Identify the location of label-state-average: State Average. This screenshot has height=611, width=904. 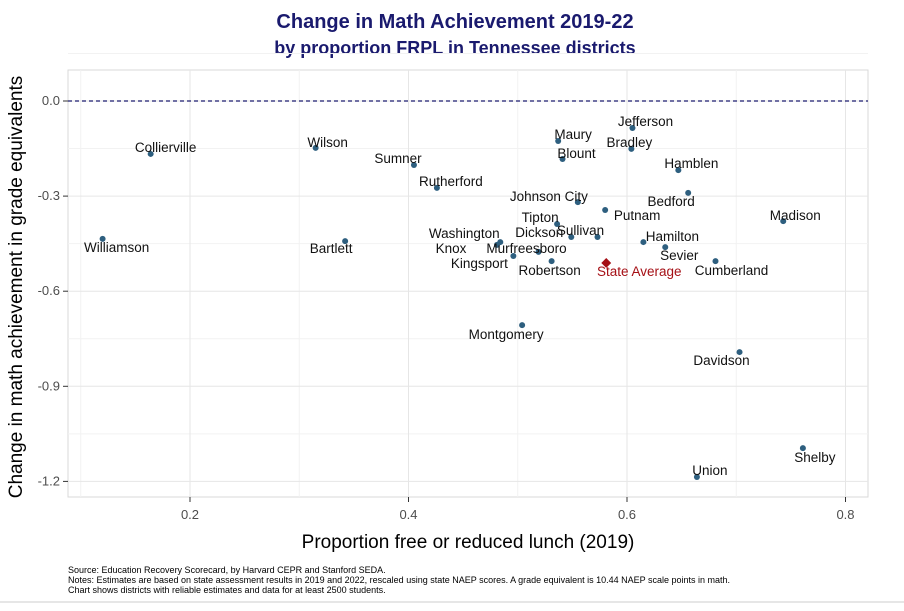
(639, 271).